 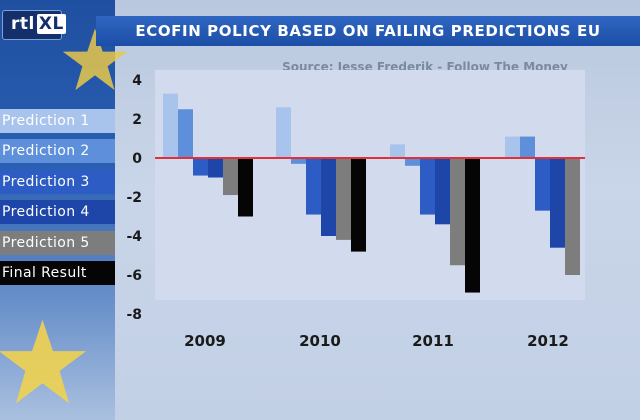 What do you see at coordinates (134, 198) in the screenshot?
I see `y-tick-label: -2` at bounding box center [134, 198].